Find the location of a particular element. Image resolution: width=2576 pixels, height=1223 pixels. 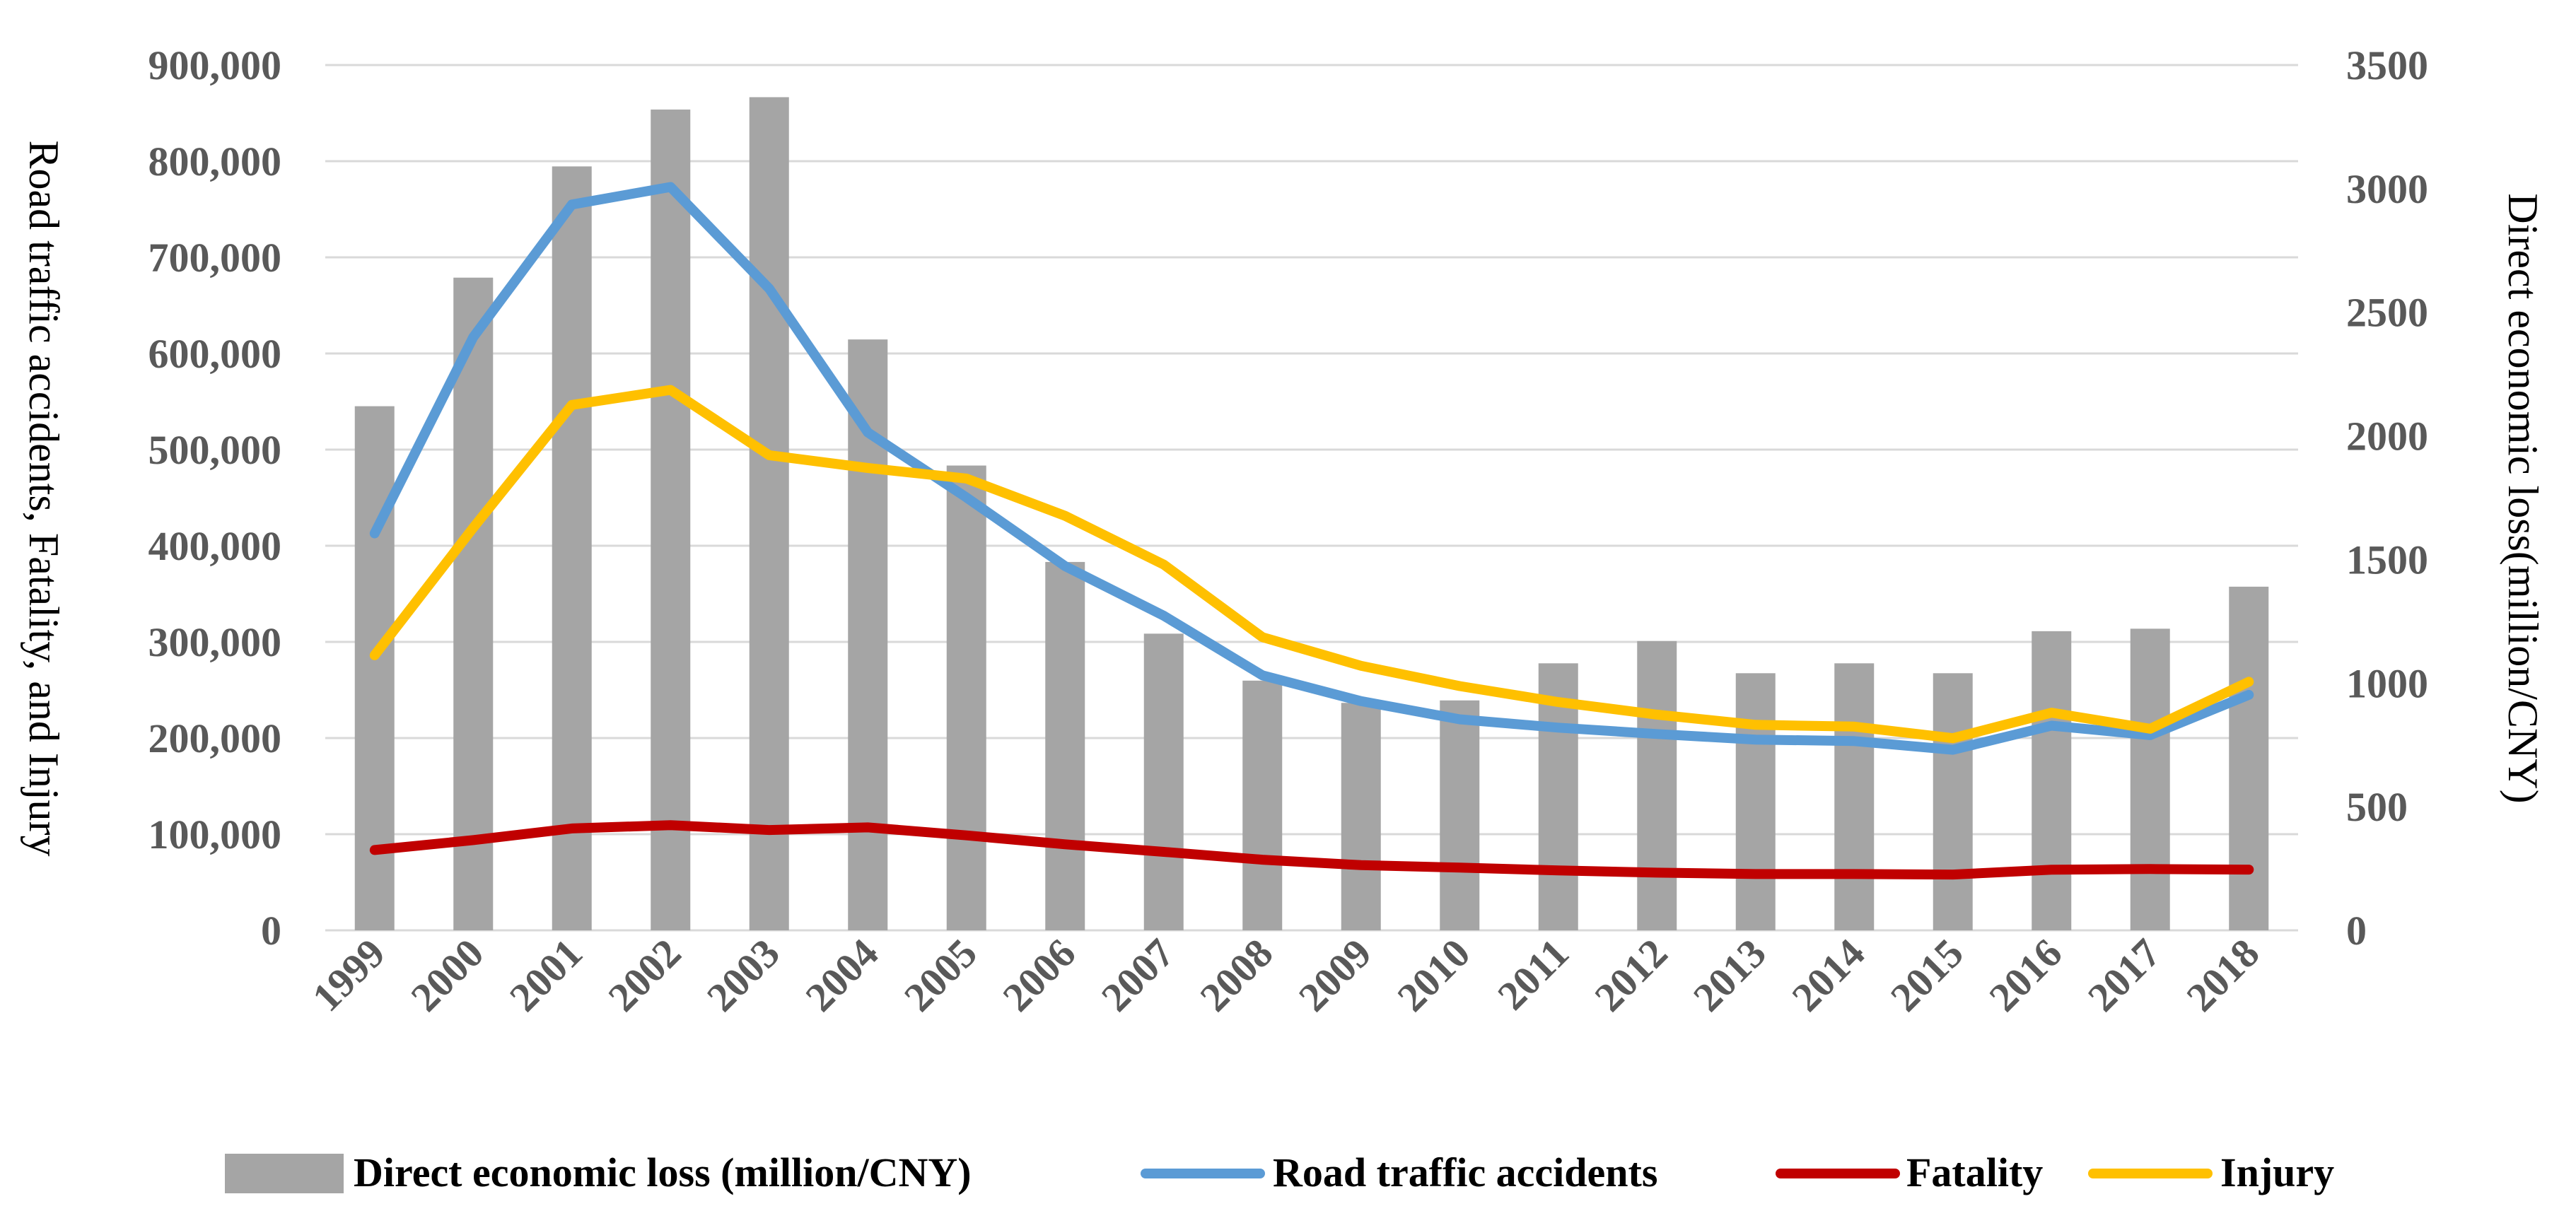

x-tick-label: 2017 is located at coordinates (2124, 975).